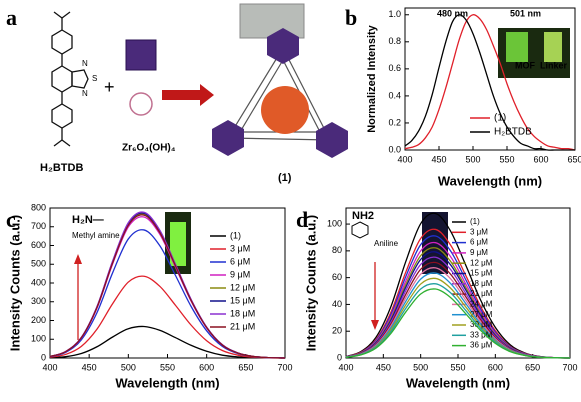  I want to click on linker-label: H₂BTDB, so click(61, 168).